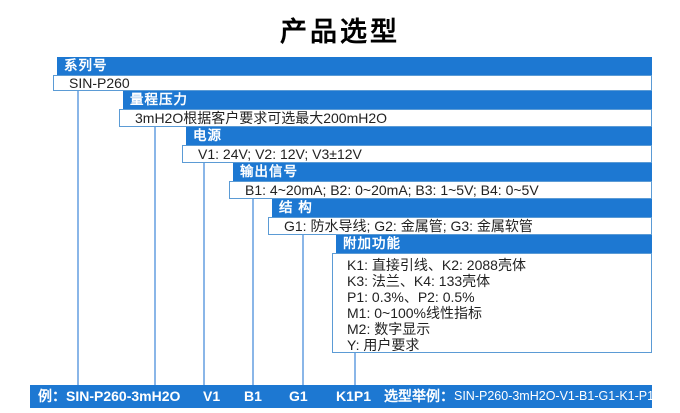  I want to click on section-series-body: SIN-P260, so click(352, 83).